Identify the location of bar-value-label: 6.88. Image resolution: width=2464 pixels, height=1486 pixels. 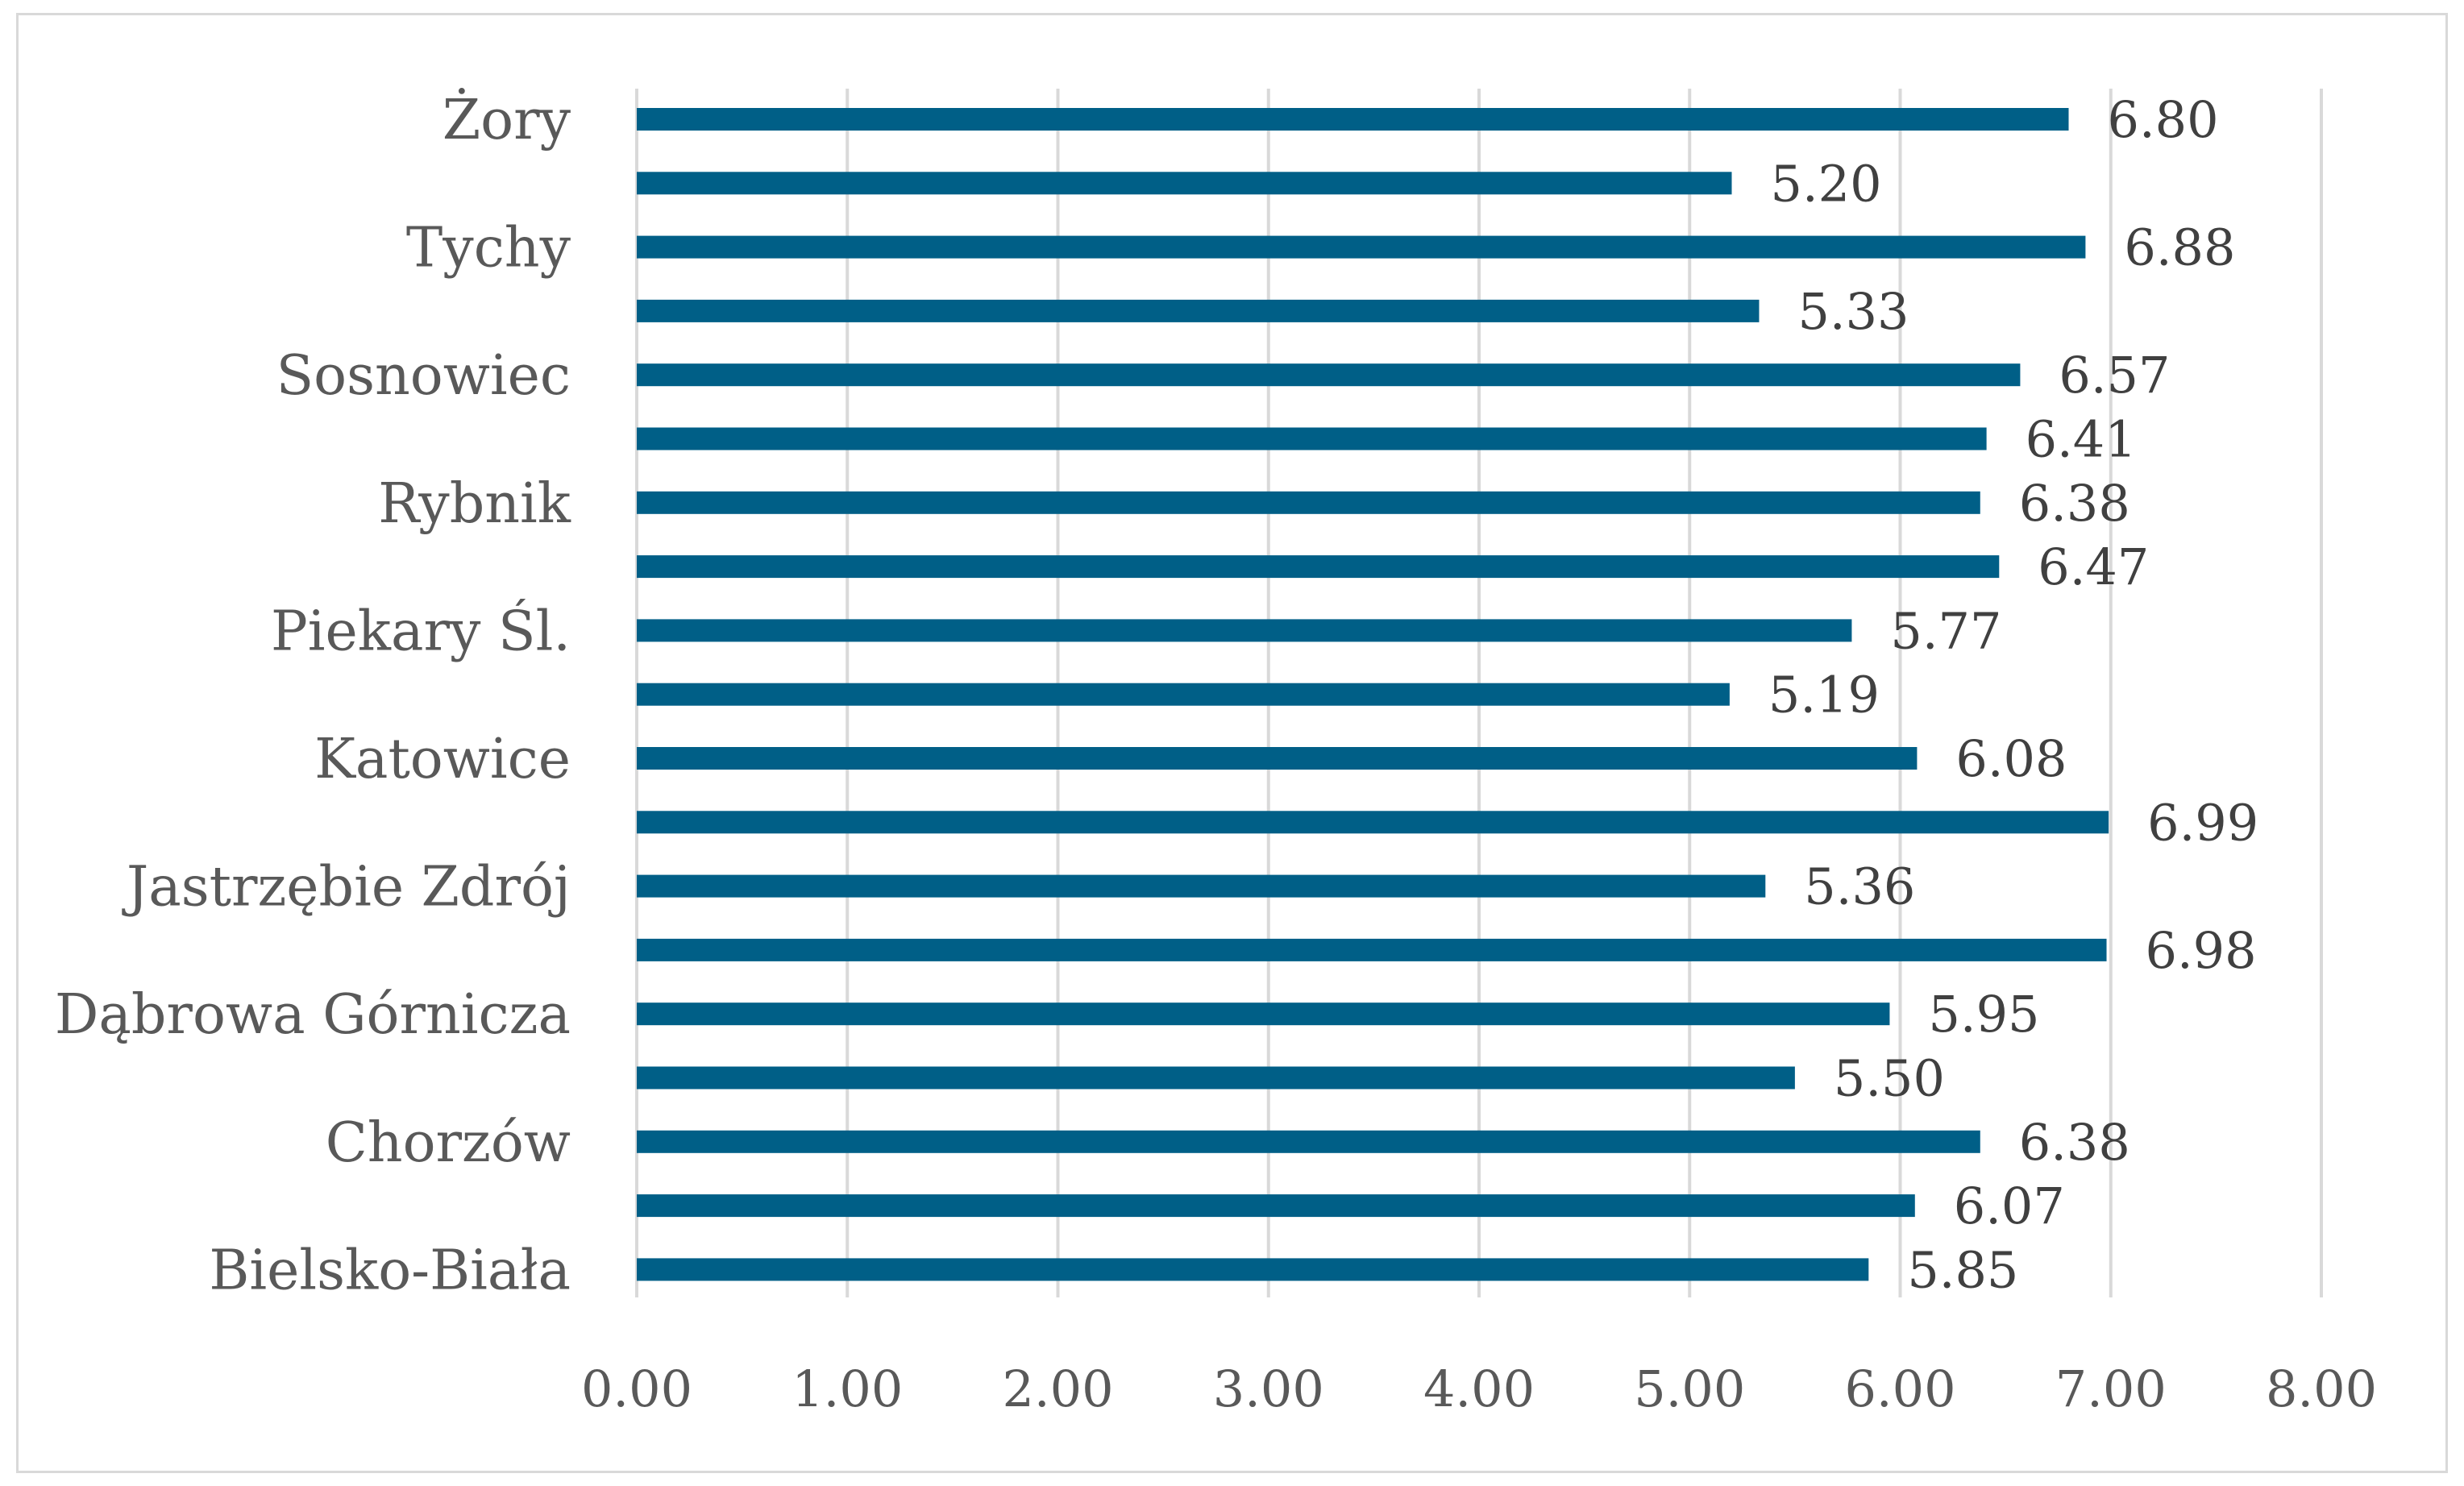
(2179, 247).